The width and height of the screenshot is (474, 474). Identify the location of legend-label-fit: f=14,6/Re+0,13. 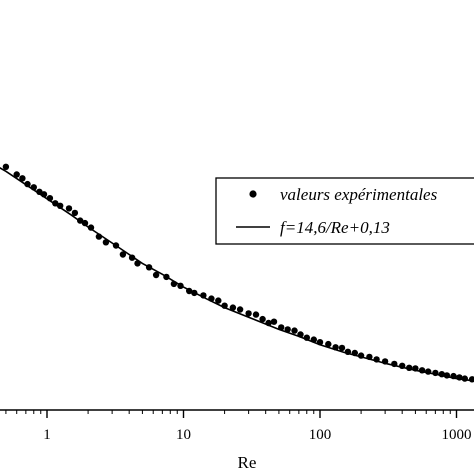
(335, 227).